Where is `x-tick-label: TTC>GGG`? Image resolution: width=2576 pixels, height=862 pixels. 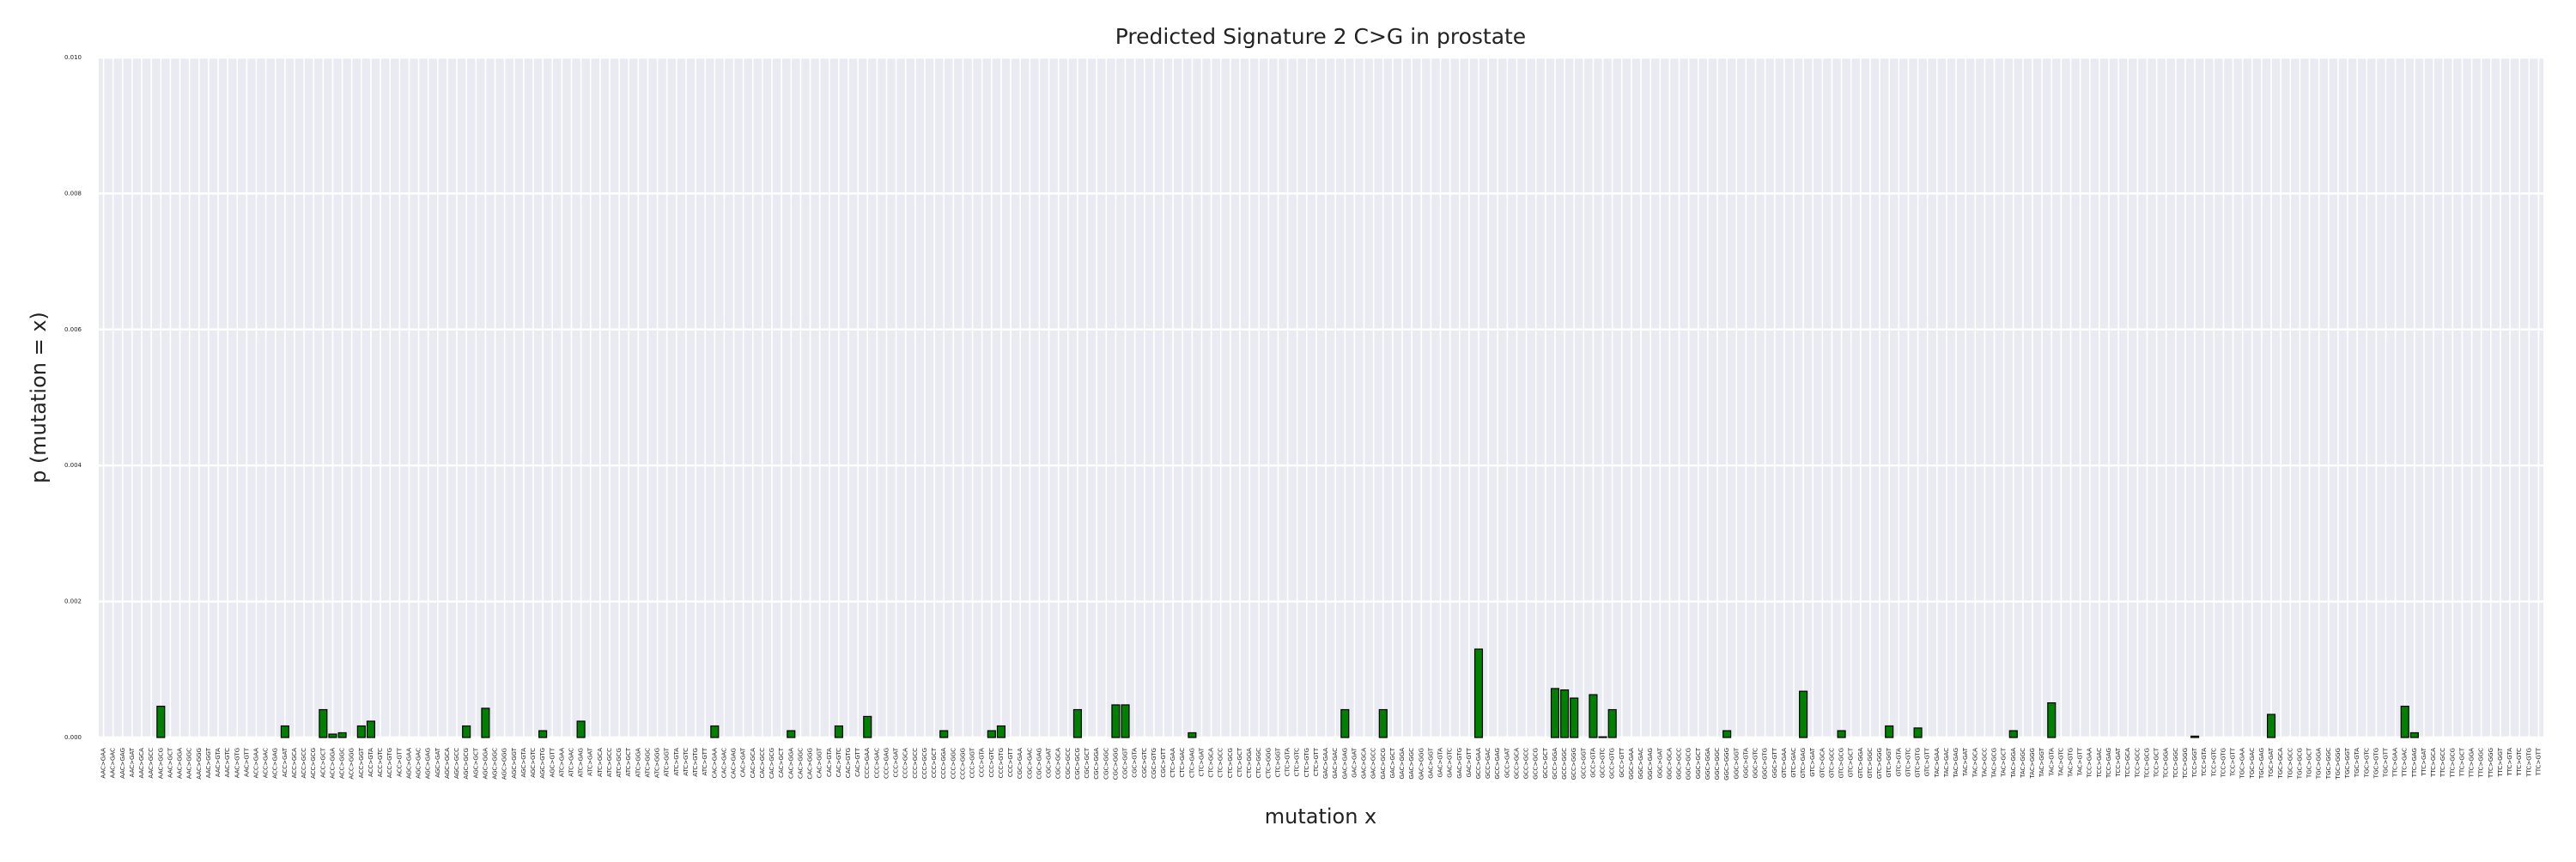 x-tick-label: TTC>GGG is located at coordinates (2491, 763).